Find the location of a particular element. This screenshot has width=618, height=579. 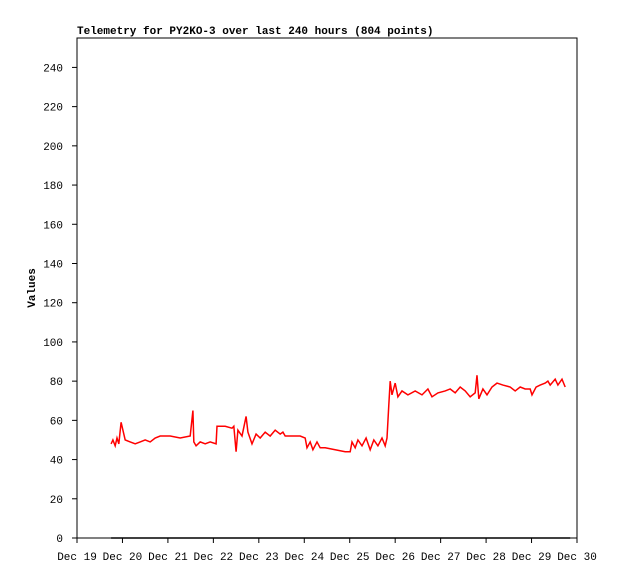

x-tick-label: Dec 22 is located at coordinates (214, 558).